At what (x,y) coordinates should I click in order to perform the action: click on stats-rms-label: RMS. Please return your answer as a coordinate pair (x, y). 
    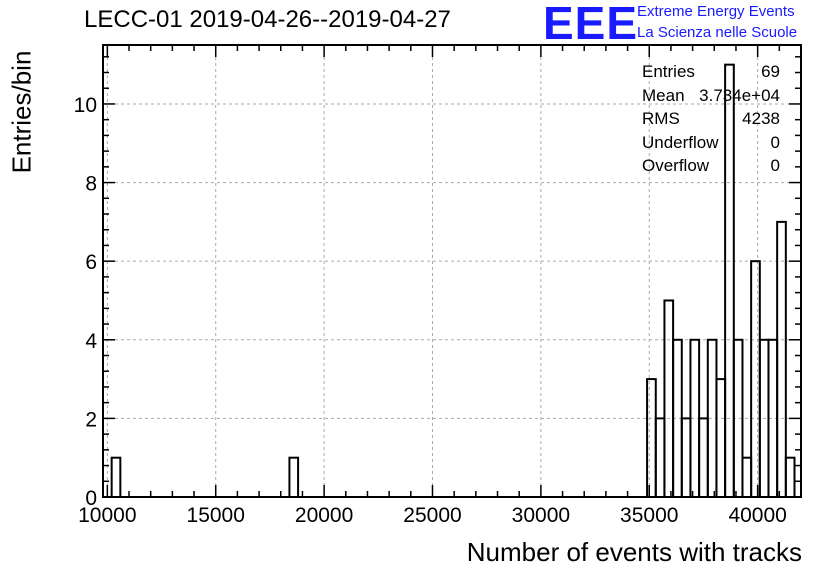
    Looking at the image, I should click on (661, 118).